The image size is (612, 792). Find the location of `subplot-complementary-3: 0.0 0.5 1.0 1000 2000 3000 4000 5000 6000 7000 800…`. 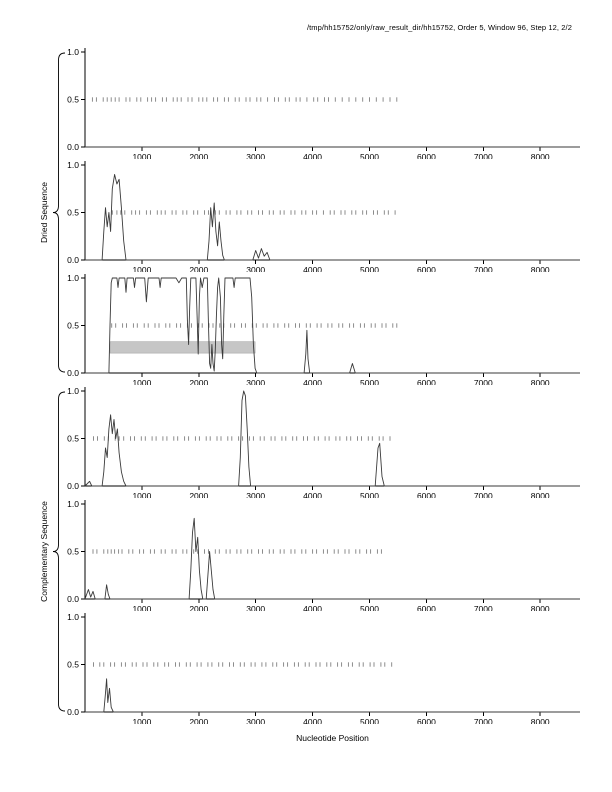

subplot-complementary-3: 0.0 0.5 1.0 1000 2000 3000 4000 5000 6000 7000 800… is located at coordinates (323, 668).